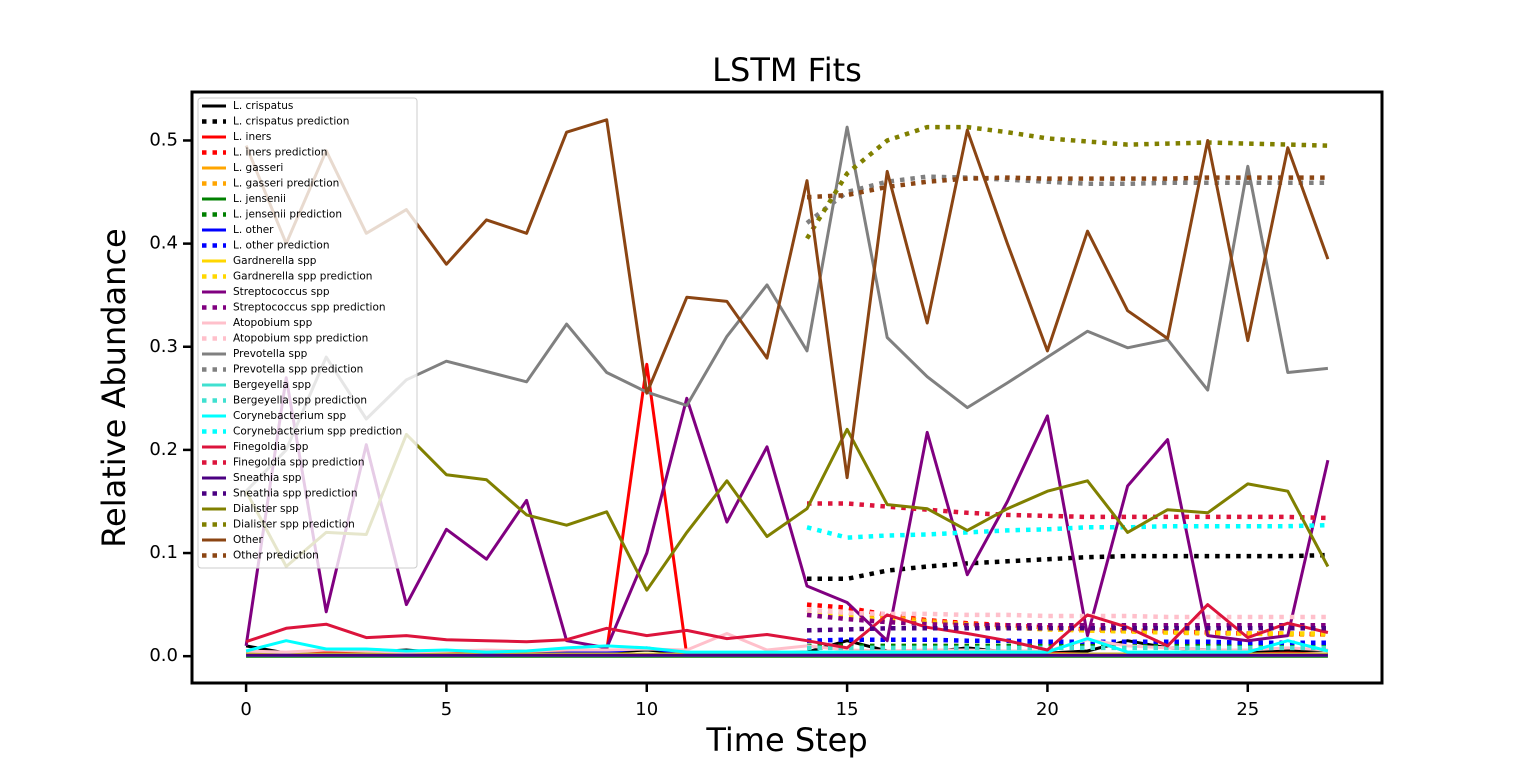 Image resolution: width=1536 pixels, height=767 pixels. I want to click on legend-label: L. other prediction, so click(281, 246).